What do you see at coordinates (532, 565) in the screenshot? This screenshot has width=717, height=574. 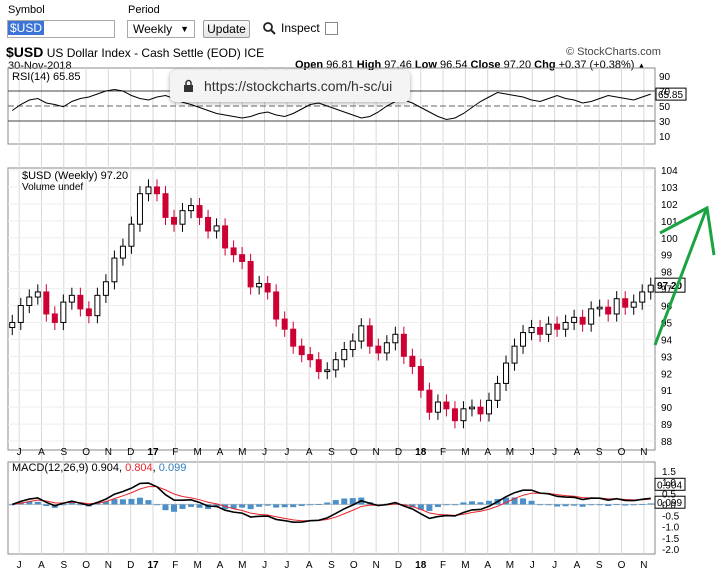 I see `x-tick-label-bottom: J` at bounding box center [532, 565].